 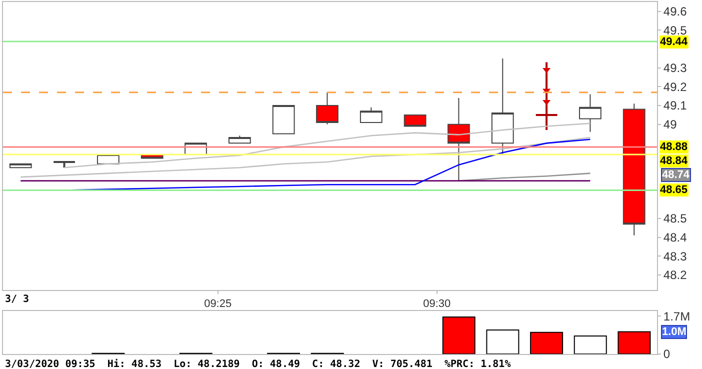 I want to click on text: 3/03/2020 09:35 Hi: 48.53 Lo: 48.2189 O: 48.49 C: 48.32 V: 705.481 %PRC: 1.81%, so click(x=258, y=363).